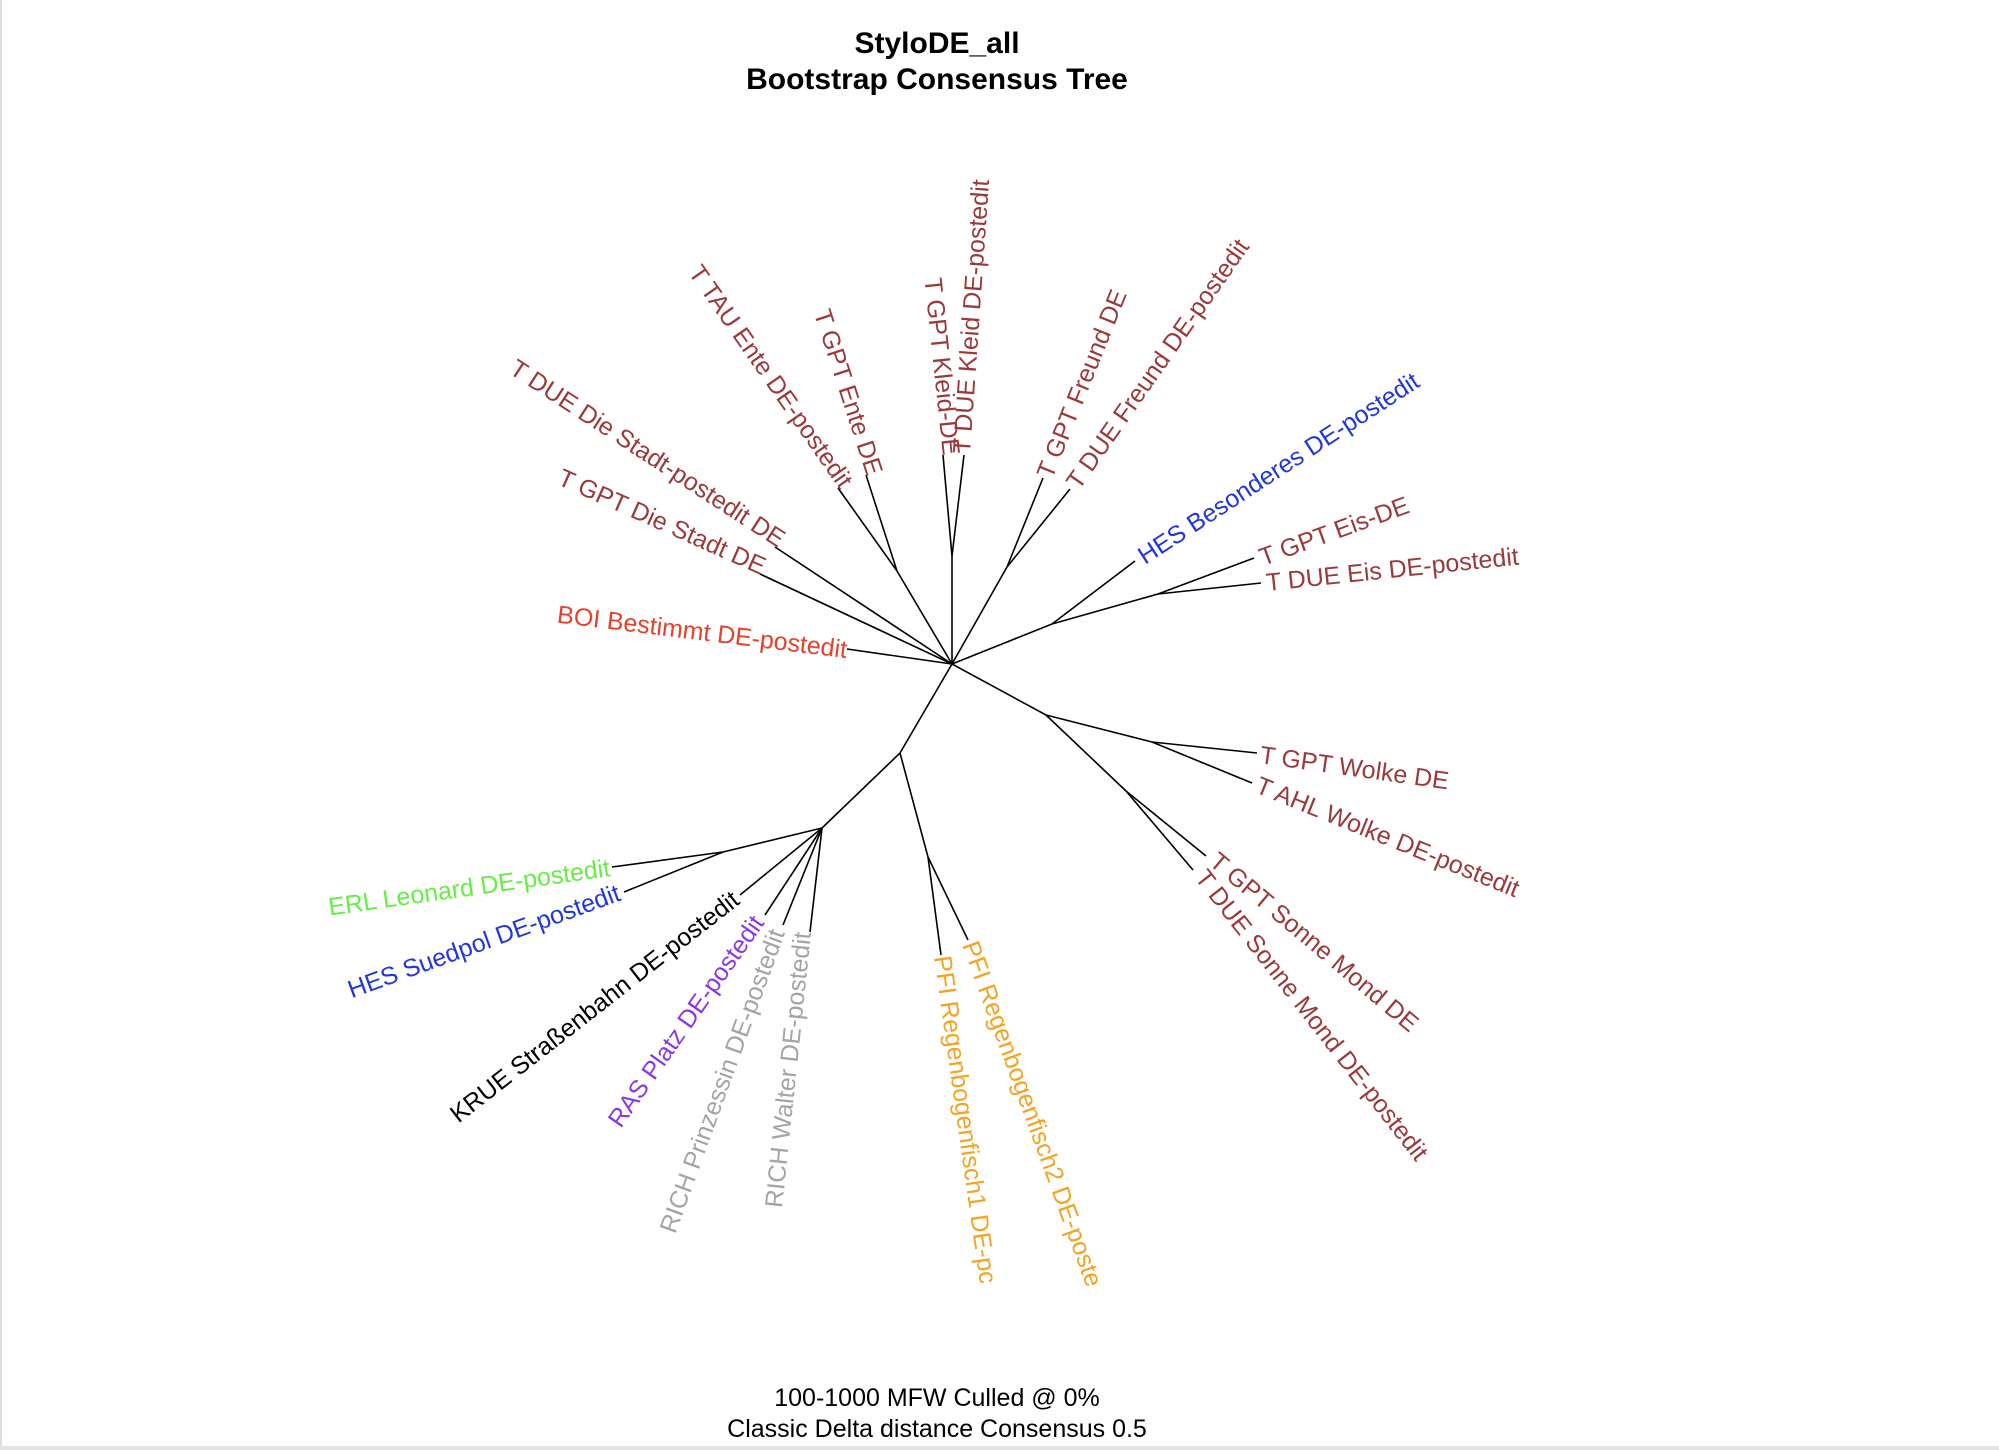 Image resolution: width=1999 pixels, height=1450 pixels. What do you see at coordinates (702, 632) in the screenshot?
I see `leaf-boi-bestimmt: BOI Bestimmt DE-postedit` at bounding box center [702, 632].